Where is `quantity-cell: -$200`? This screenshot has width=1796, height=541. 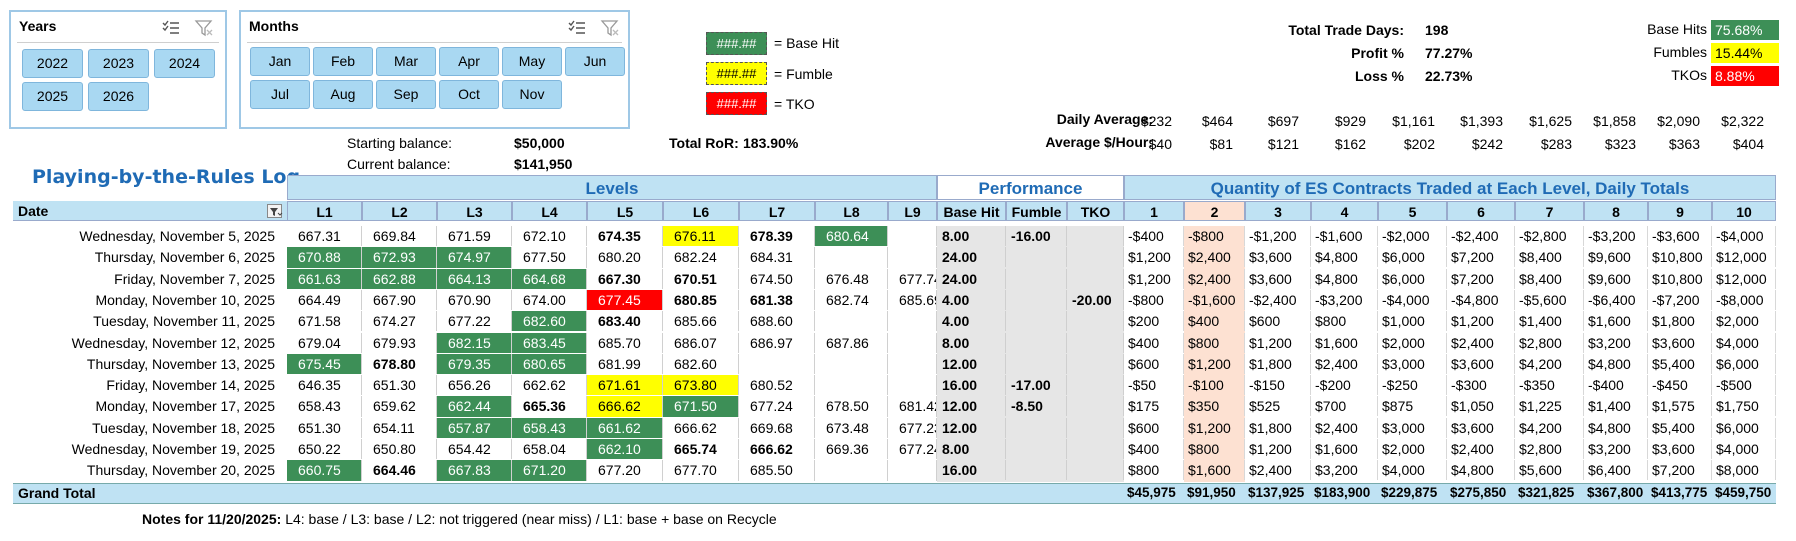
quantity-cell: -$200 is located at coordinates (1344, 385).